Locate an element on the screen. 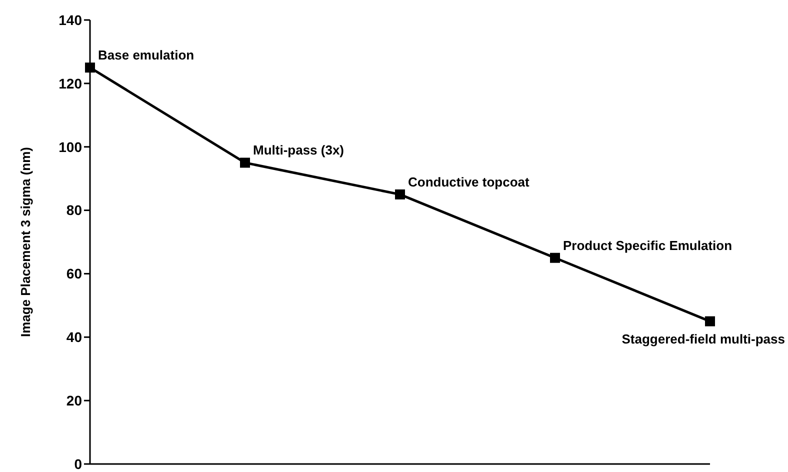 The image size is (788, 472). annotation: Base emulation is located at coordinates (146, 55).